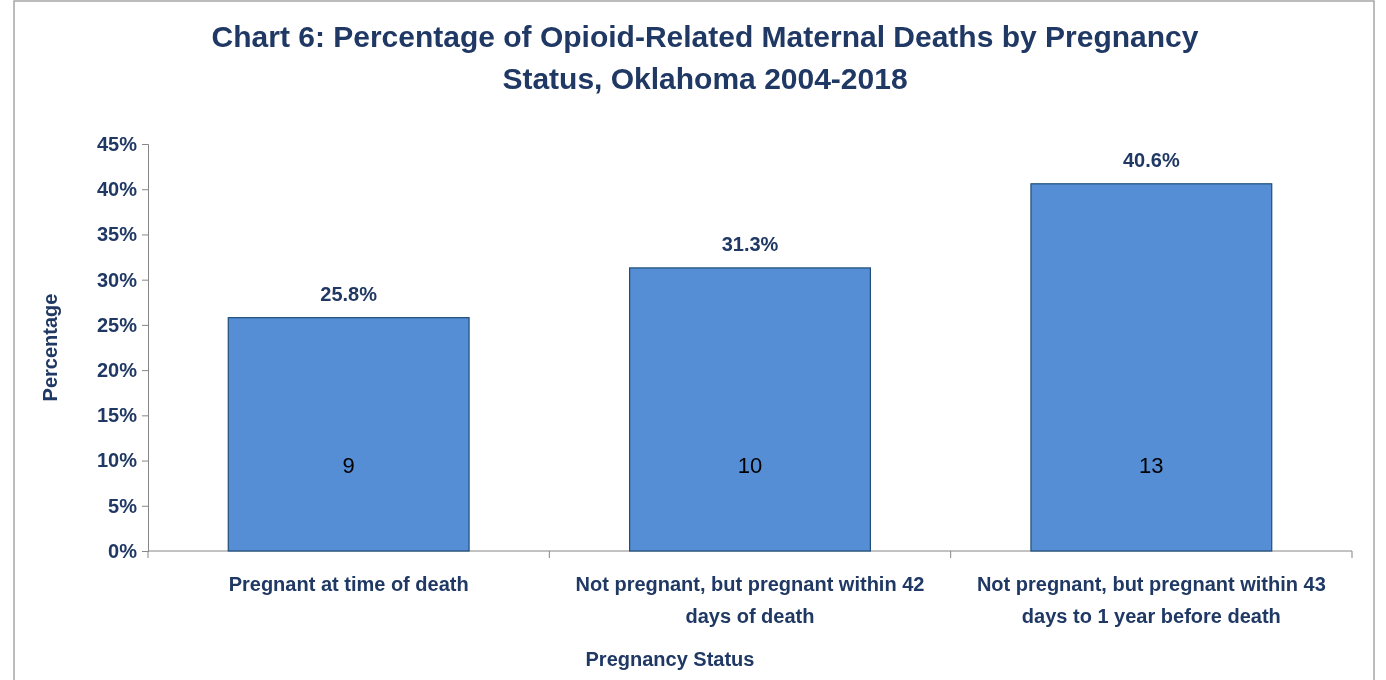 This screenshot has width=1386, height=680. What do you see at coordinates (123, 505) in the screenshot?
I see `y-tick-label: 5%` at bounding box center [123, 505].